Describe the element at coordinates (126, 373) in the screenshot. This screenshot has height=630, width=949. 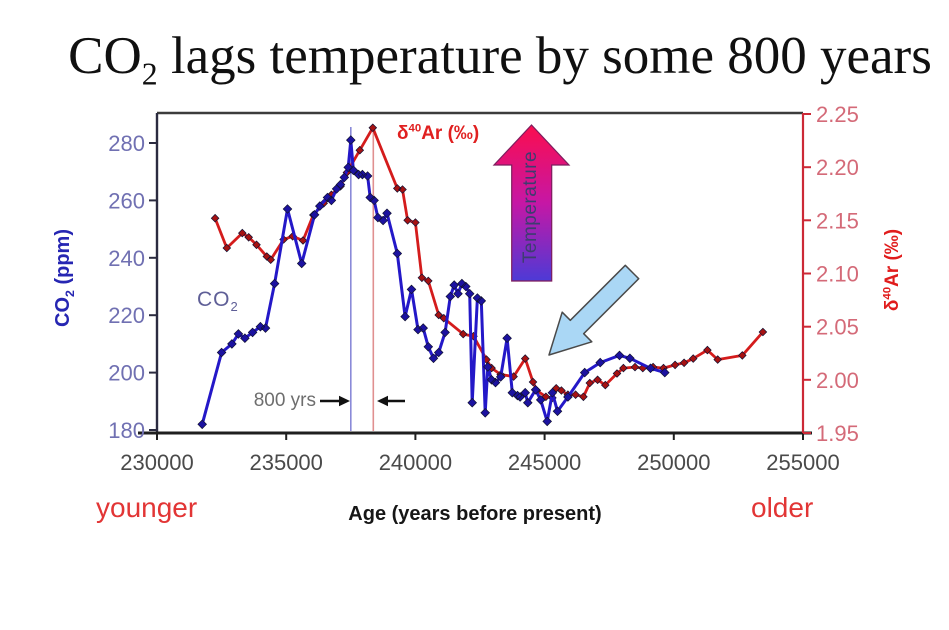
I see `y-left-tick-label: 200` at that location.